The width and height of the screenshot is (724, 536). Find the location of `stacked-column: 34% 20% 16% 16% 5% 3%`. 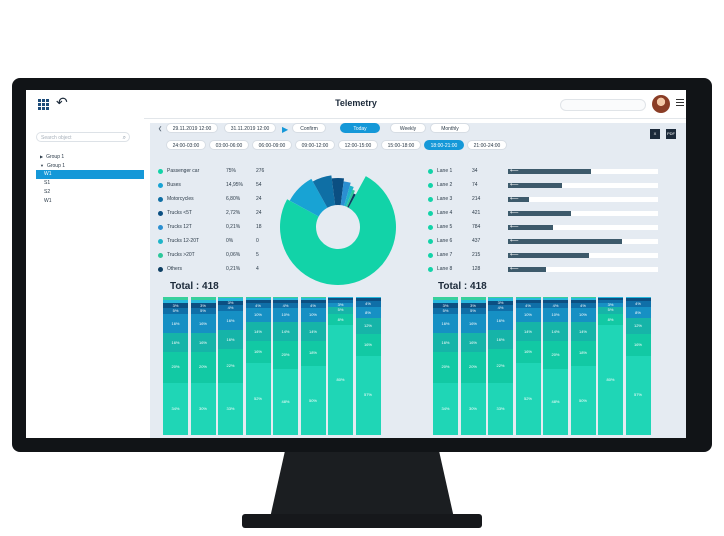

stacked-column: 34% 20% 16% 16% 5% 3% is located at coordinates (175, 366).